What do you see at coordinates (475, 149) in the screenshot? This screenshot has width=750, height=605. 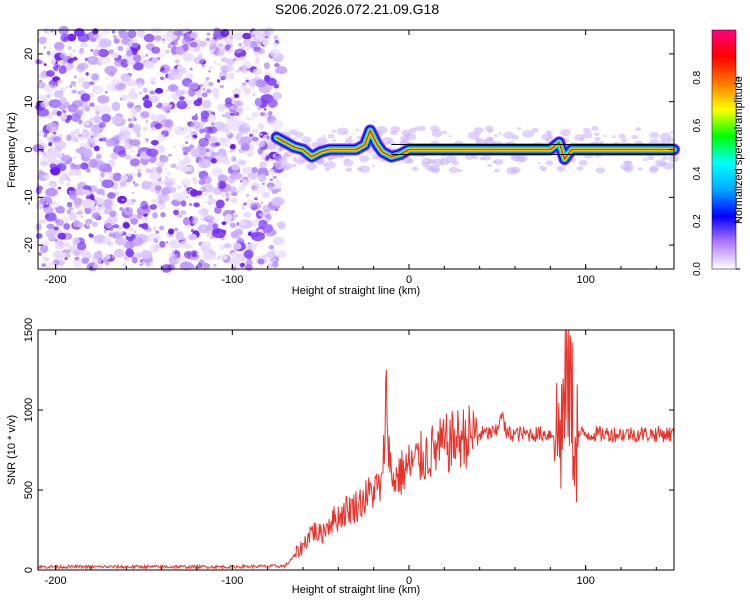 I see `spectrogram-ridge` at bounding box center [475, 149].